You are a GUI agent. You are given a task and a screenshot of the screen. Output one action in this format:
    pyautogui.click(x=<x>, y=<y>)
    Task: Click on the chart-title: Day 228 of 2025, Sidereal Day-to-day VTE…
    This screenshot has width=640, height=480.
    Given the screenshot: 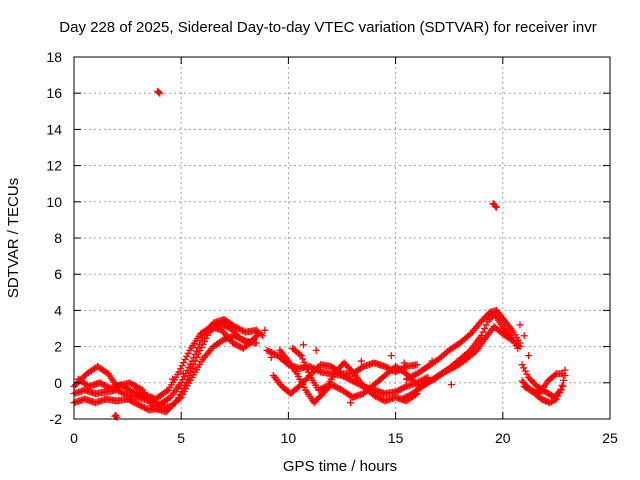 What is the action you would take?
    pyautogui.click(x=327, y=27)
    